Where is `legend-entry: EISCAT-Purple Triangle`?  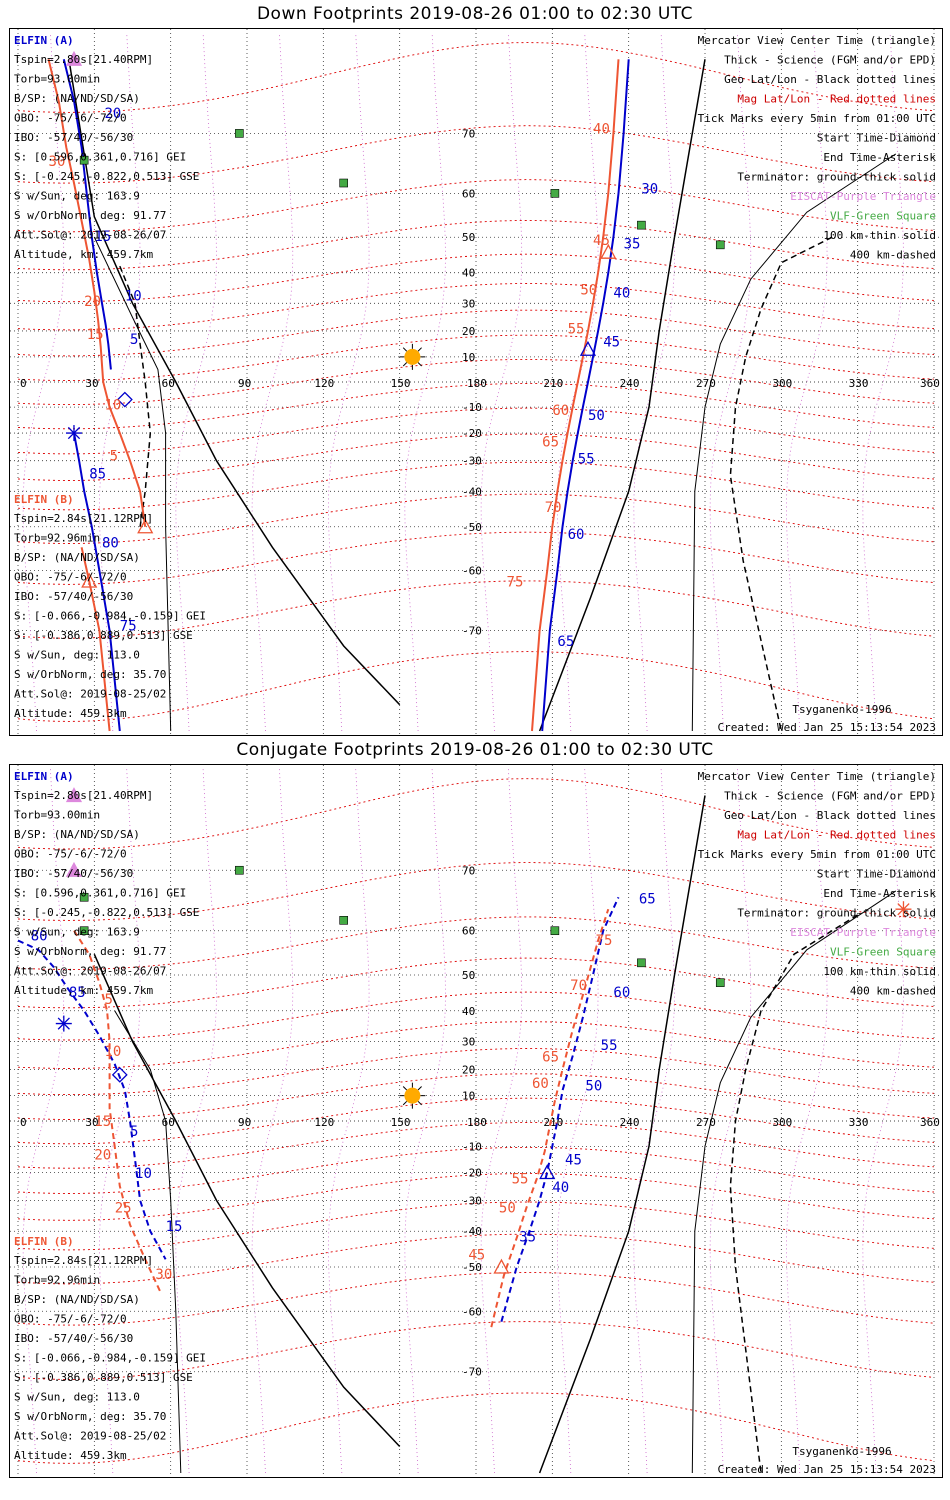
legend-entry: EISCAT-Purple Triangle is located at coordinates (863, 932).